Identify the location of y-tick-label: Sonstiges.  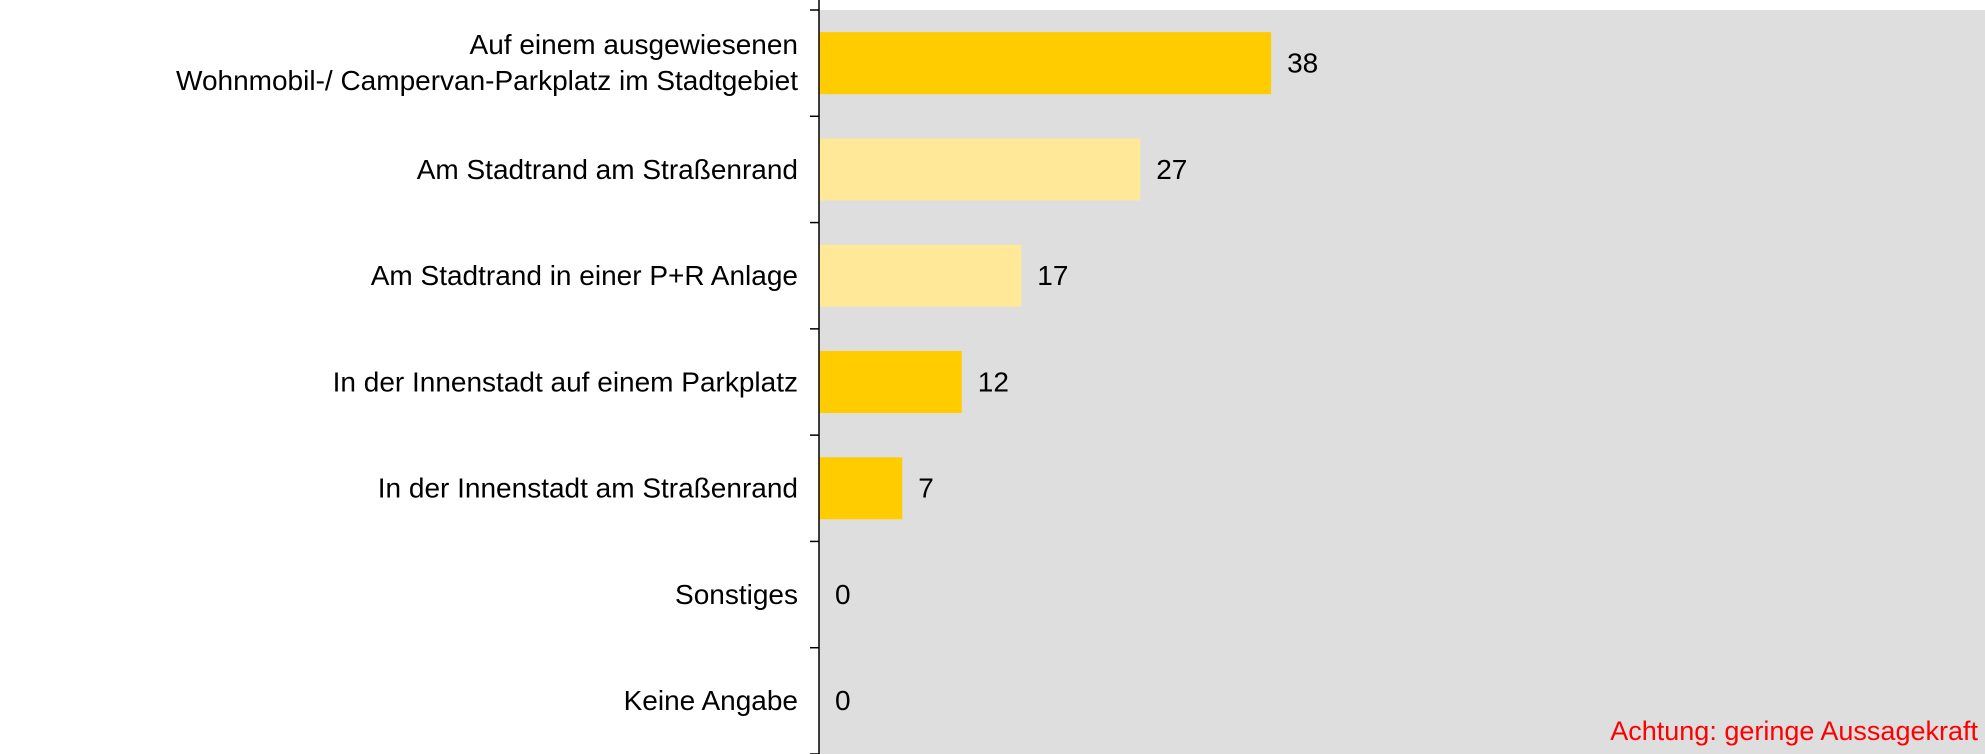
(736, 594).